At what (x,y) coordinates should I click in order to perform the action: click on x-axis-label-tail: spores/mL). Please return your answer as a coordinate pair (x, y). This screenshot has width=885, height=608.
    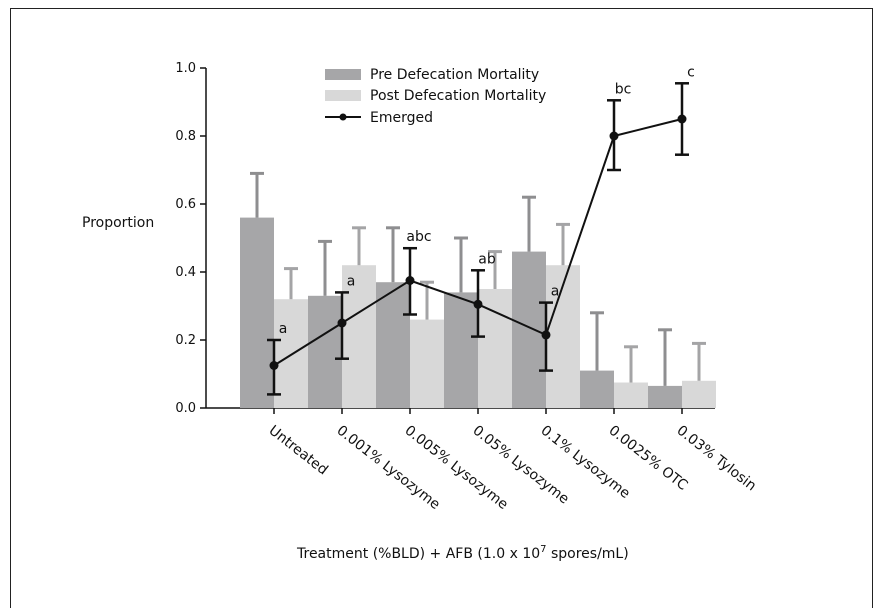
    Looking at the image, I should click on (588, 554).